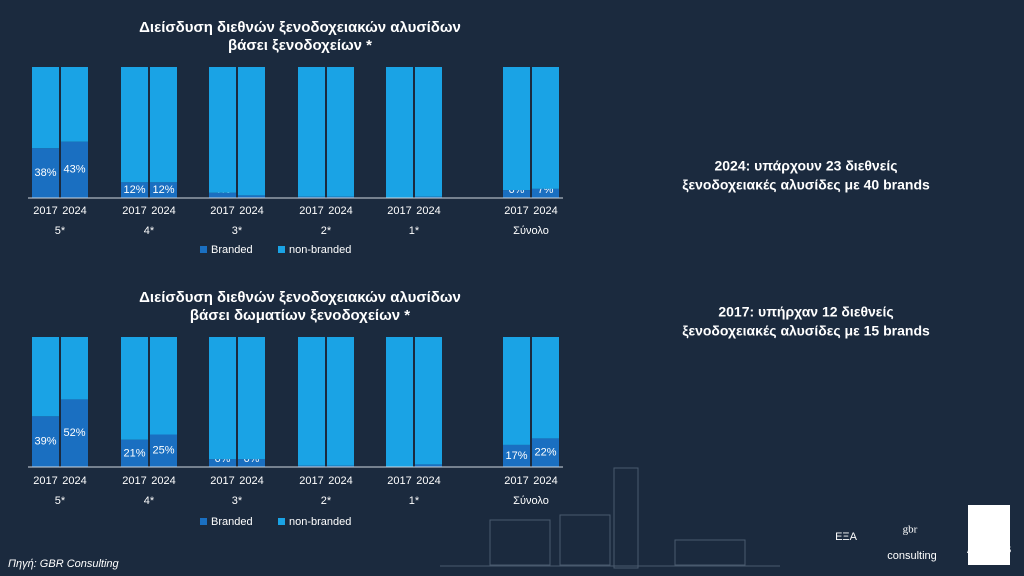  What do you see at coordinates (989, 550) in the screenshot?
I see `logo-athens: ATHENS` at bounding box center [989, 550].